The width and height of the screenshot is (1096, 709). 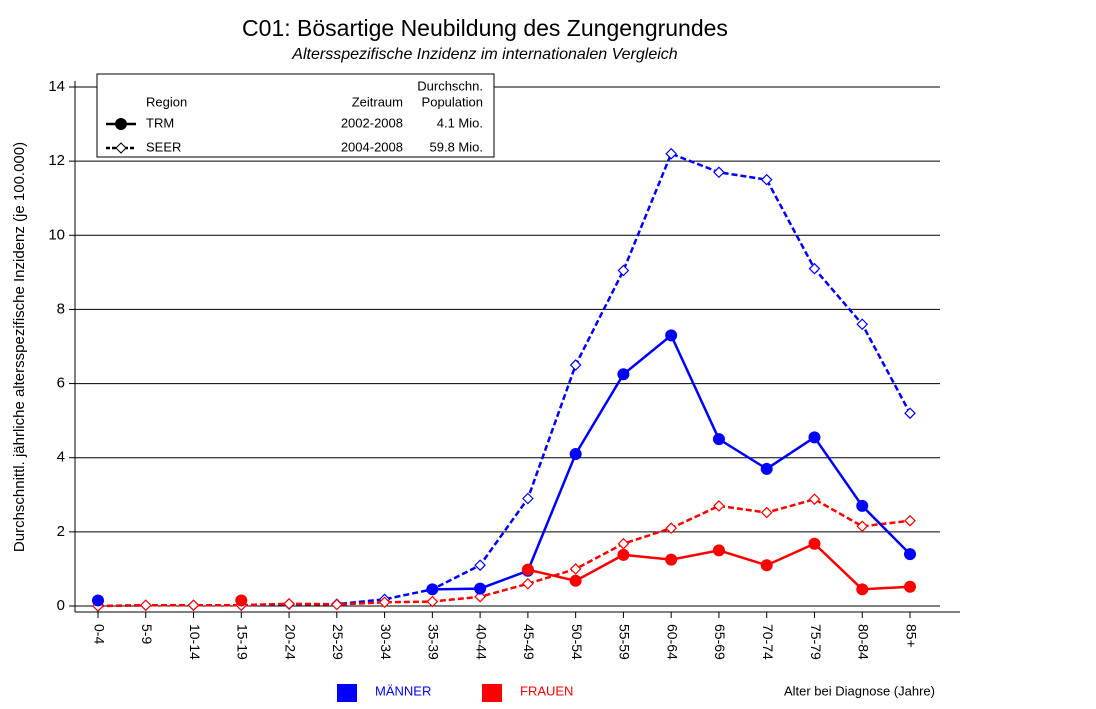 I want to click on x-tick-label: 60-64, so click(x=672, y=642).